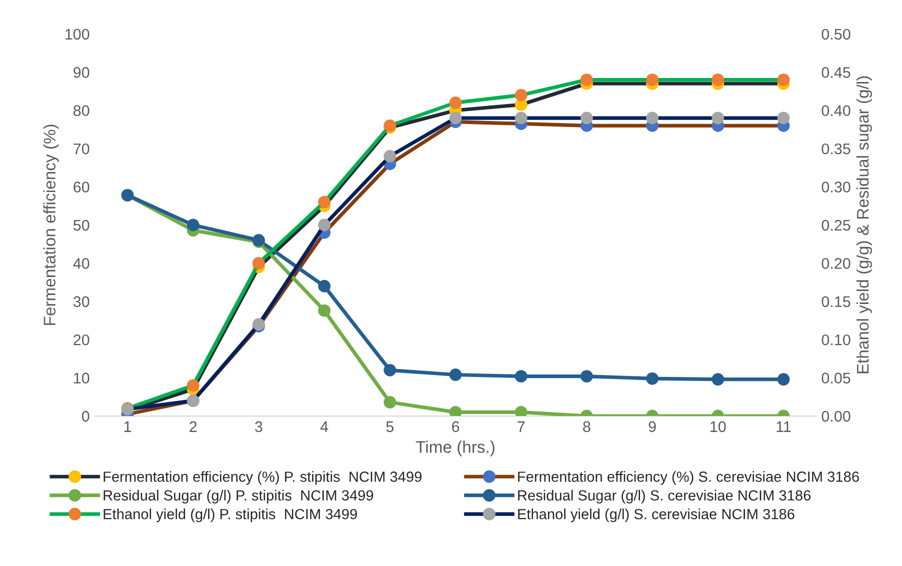 The height and width of the screenshot is (566, 902). I want to click on y-tick-label: 60, so click(82, 187).